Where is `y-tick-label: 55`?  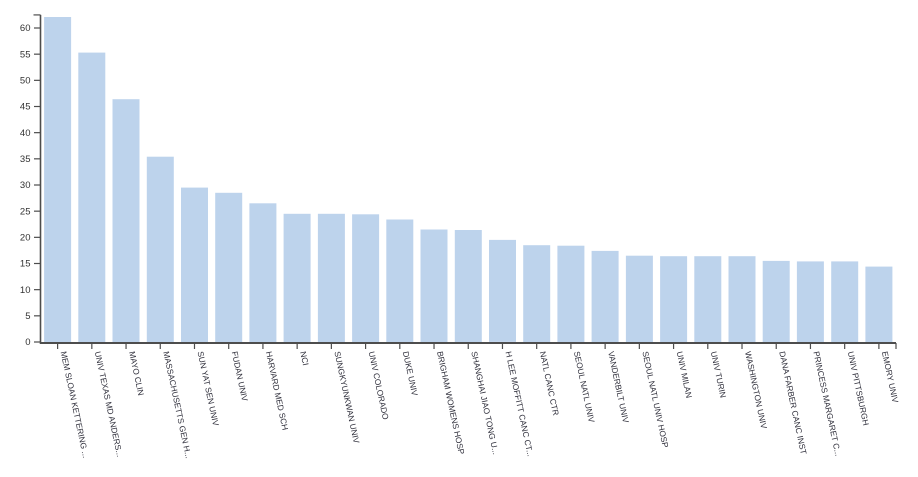
y-tick-label: 55 is located at coordinates (25, 54).